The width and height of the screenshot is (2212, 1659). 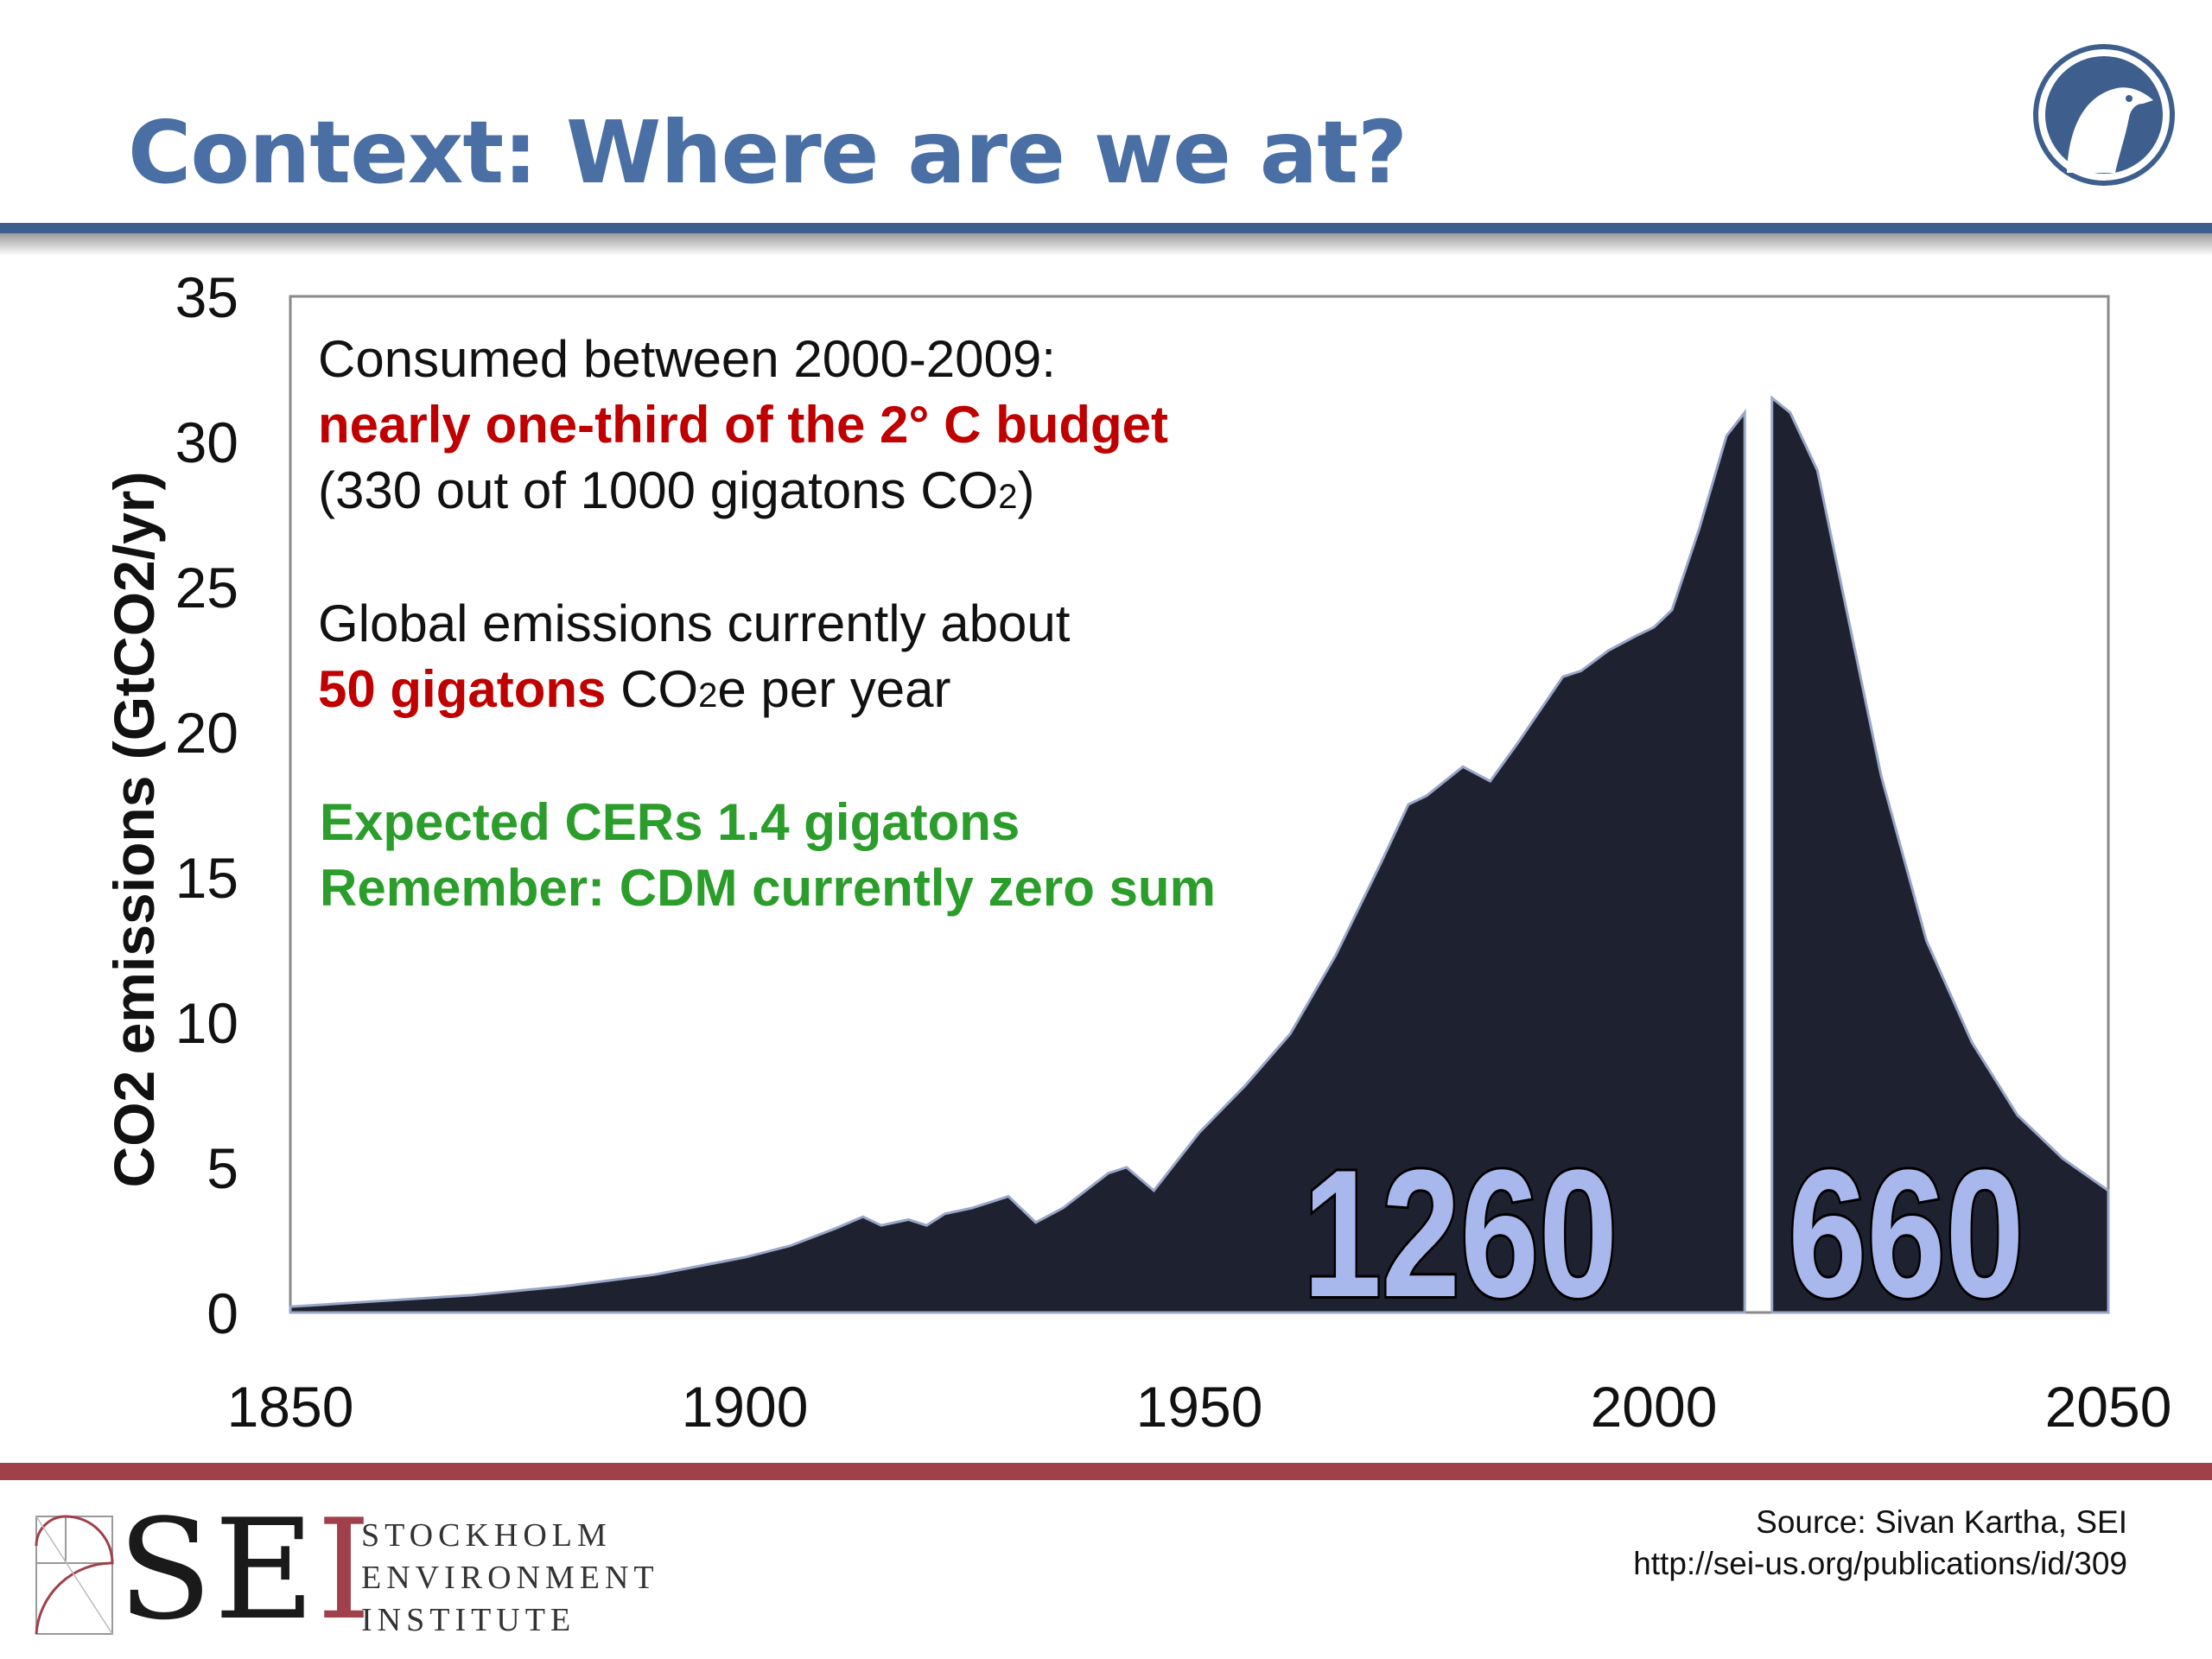 I want to click on note-consumed: Consumed between 2000-2009:, so click(x=687, y=359).